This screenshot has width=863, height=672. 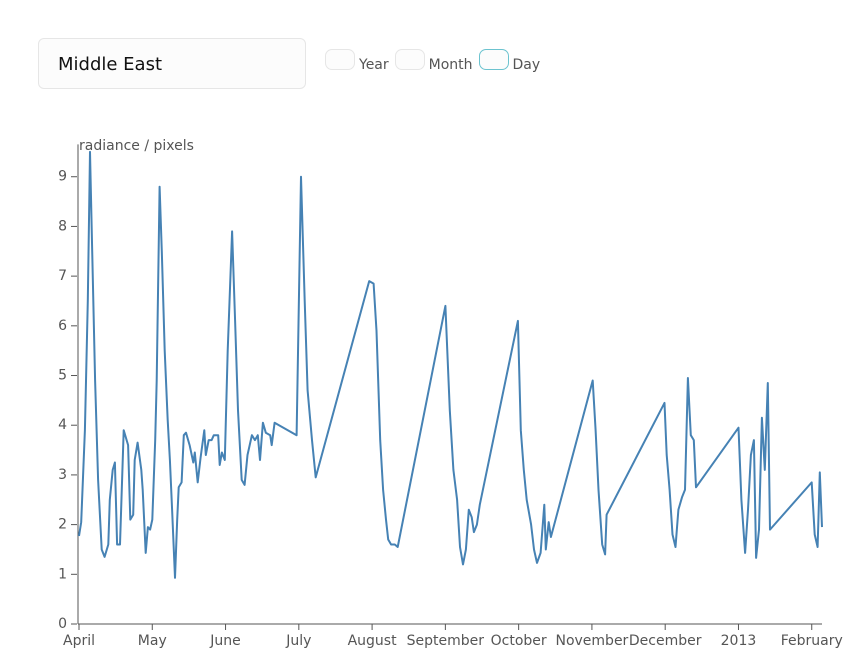 What do you see at coordinates (665, 641) in the screenshot?
I see `x-tick-label: December` at bounding box center [665, 641].